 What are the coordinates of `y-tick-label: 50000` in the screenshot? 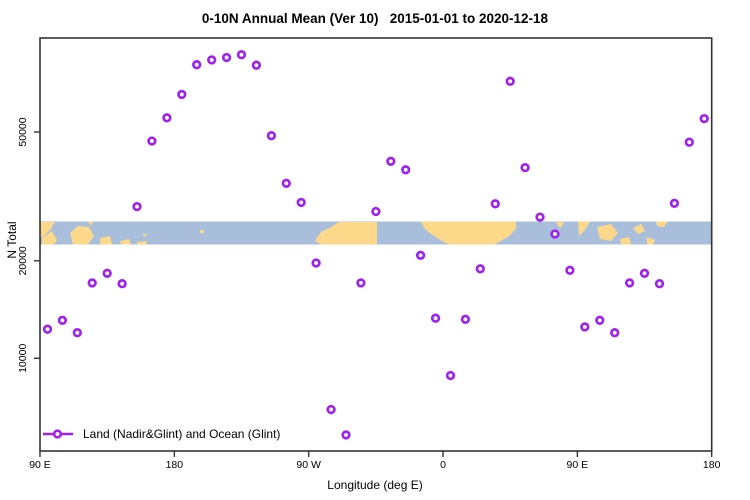 It's located at (23, 131).